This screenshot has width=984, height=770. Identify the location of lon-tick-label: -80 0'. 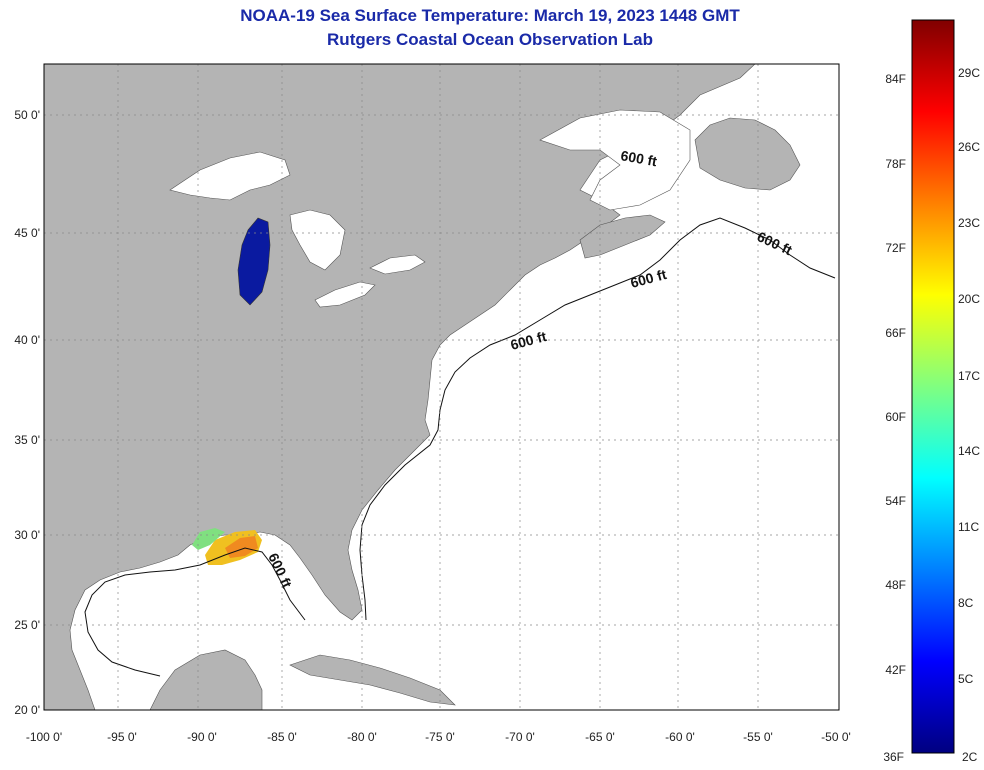
(362, 737).